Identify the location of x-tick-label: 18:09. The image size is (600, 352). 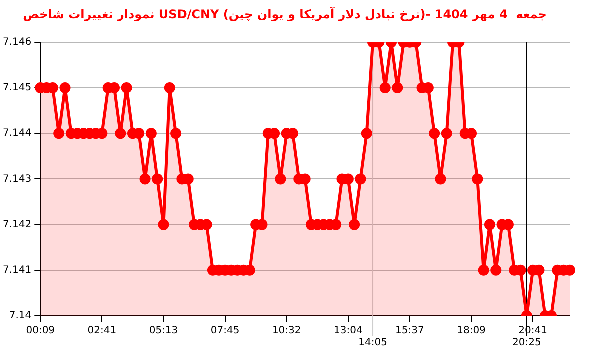
(471, 331).